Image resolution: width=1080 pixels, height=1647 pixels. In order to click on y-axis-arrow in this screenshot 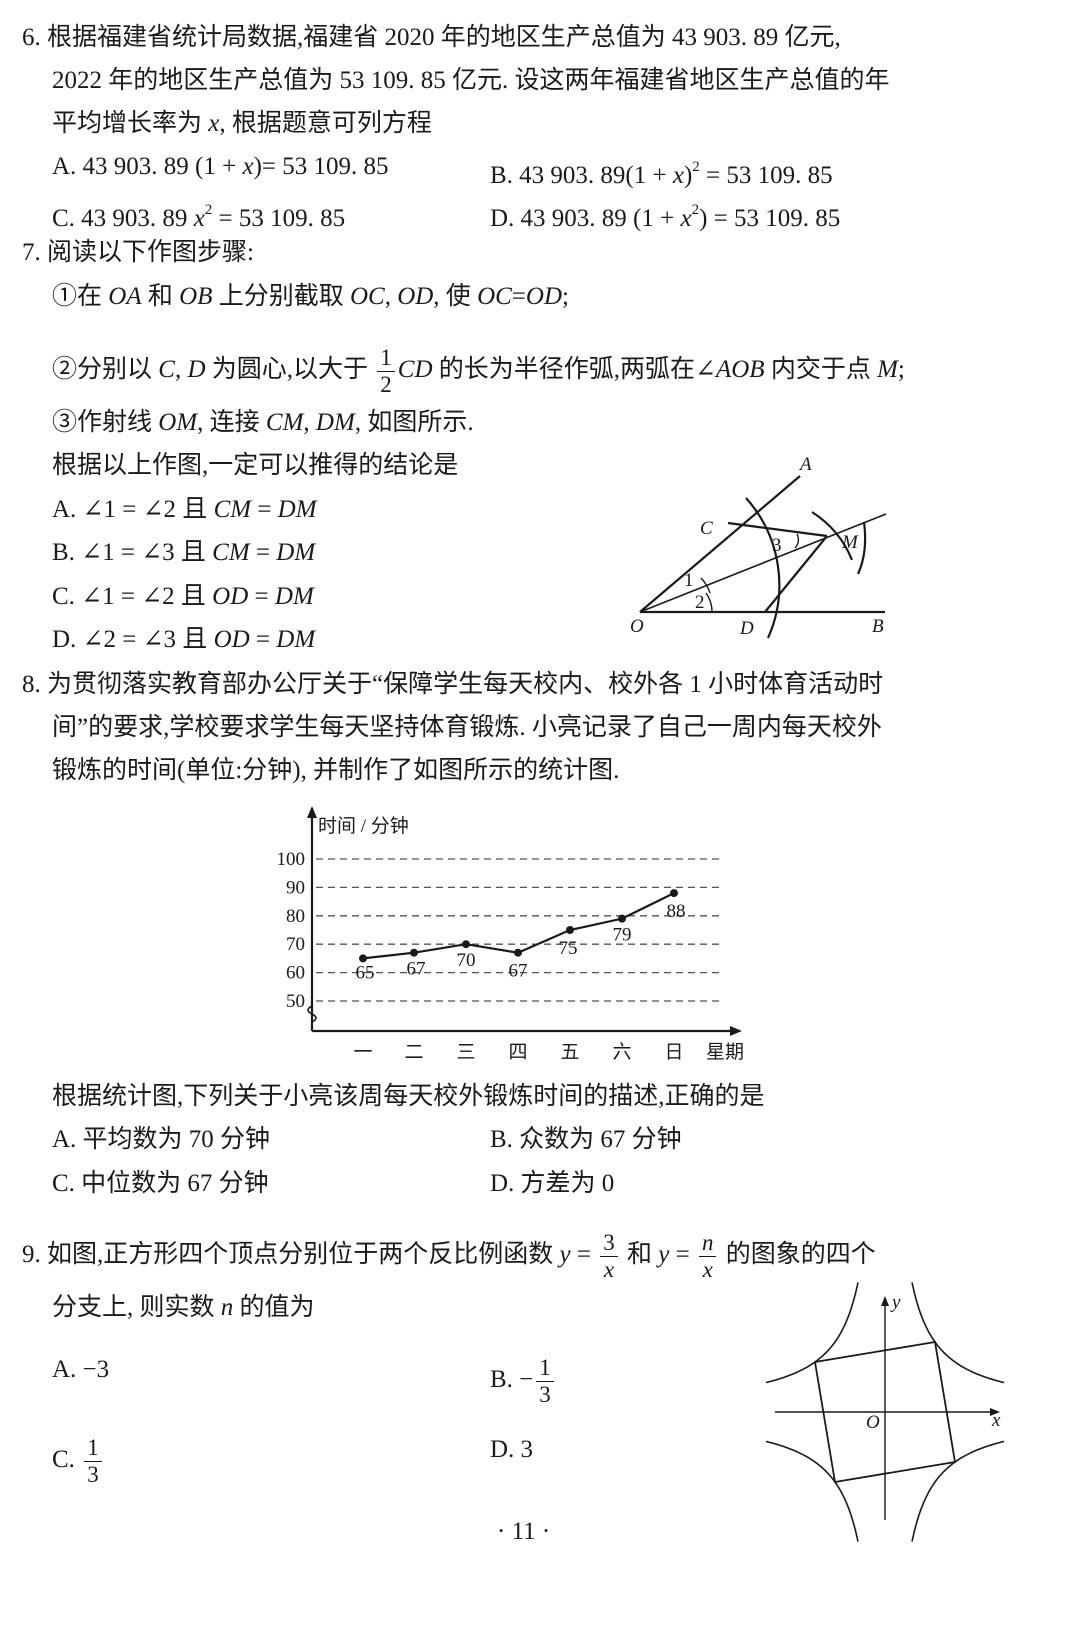, I will do `click(312, 812)`.